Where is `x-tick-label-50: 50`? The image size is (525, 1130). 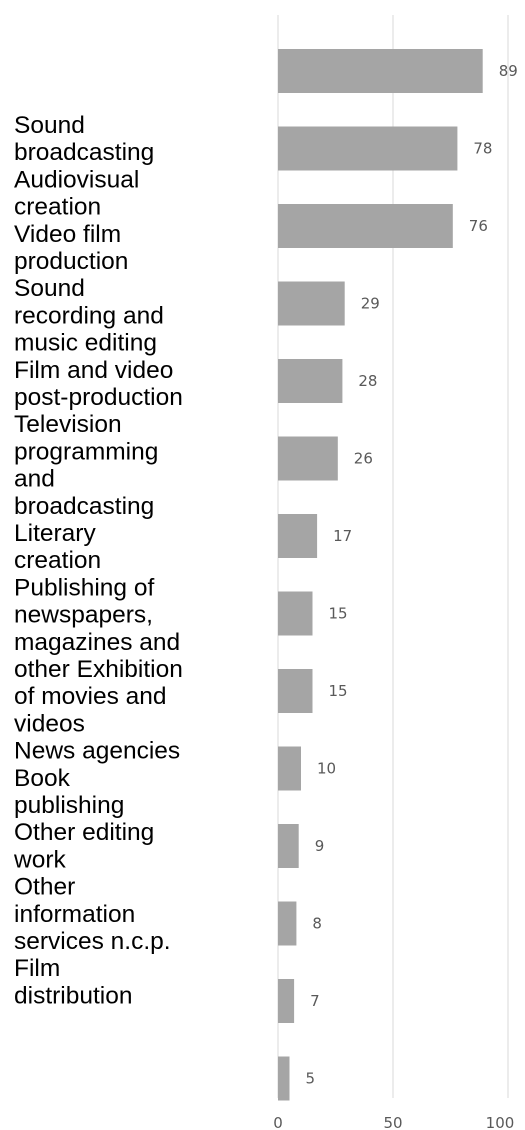
x-tick-label-50: 50 is located at coordinates (392, 1122).